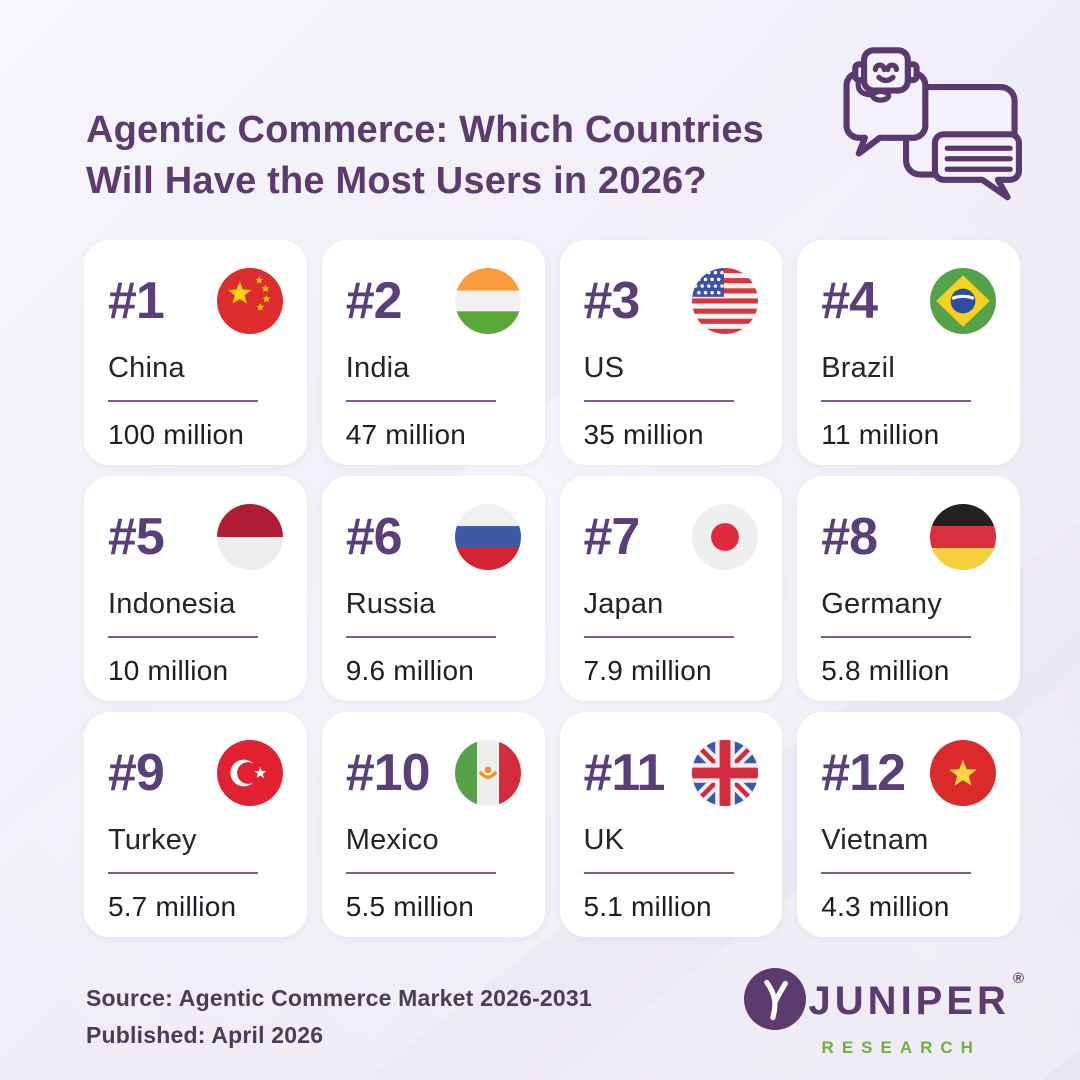 Image resolution: width=1080 pixels, height=1080 pixels. I want to click on user-count: 9.6 million, so click(410, 670).